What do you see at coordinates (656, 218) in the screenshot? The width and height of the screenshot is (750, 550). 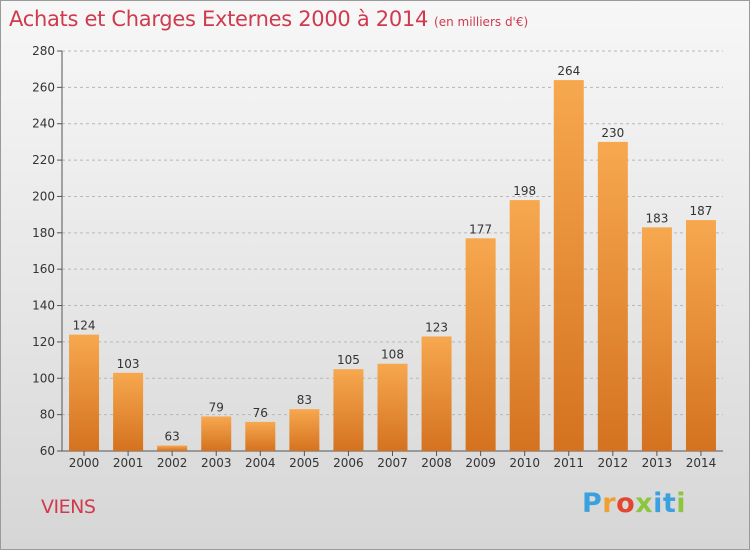 I see `data-label: 183` at bounding box center [656, 218].